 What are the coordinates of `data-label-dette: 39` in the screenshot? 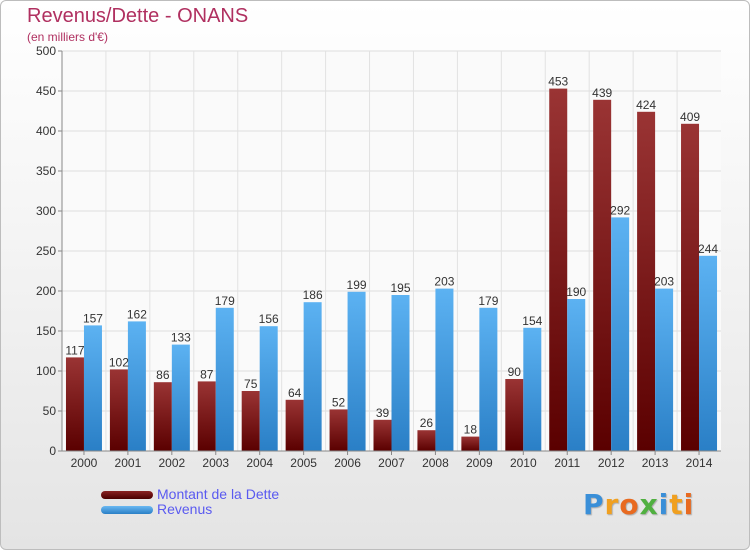 It's located at (383, 413).